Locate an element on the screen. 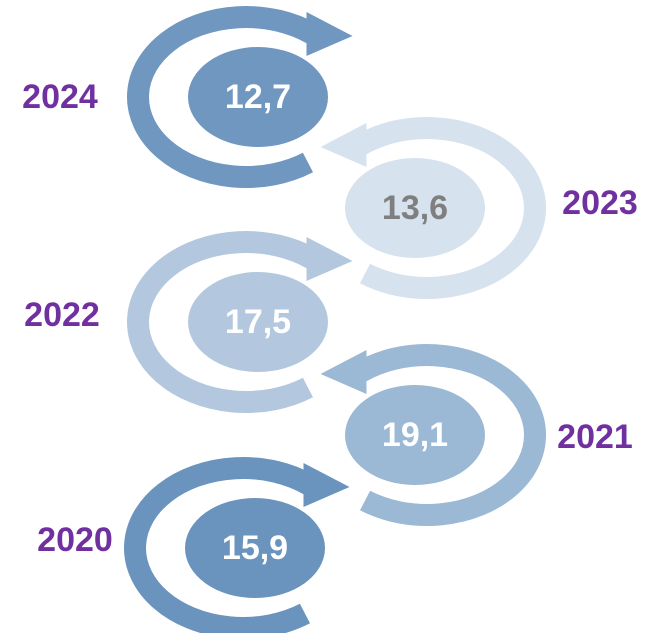  year-label: 2021 is located at coordinates (595, 437).